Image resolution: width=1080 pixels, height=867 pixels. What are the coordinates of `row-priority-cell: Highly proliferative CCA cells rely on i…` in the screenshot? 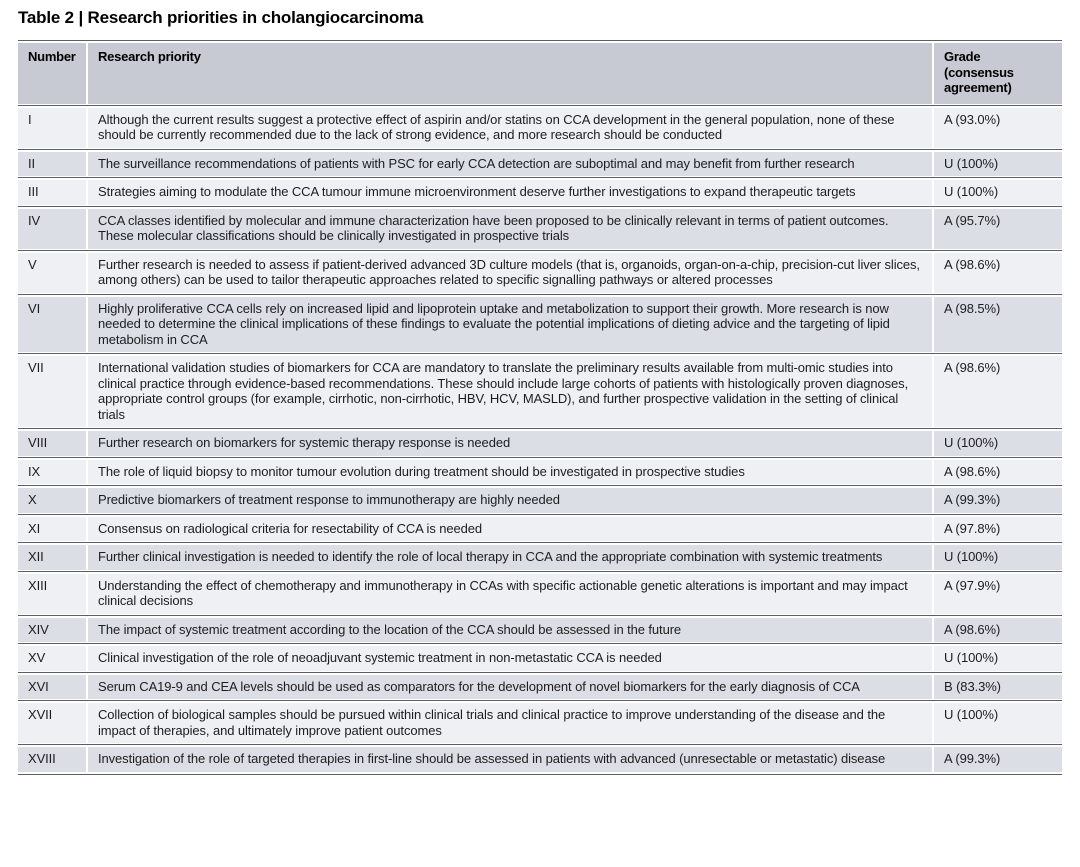 It's located at (510, 324).